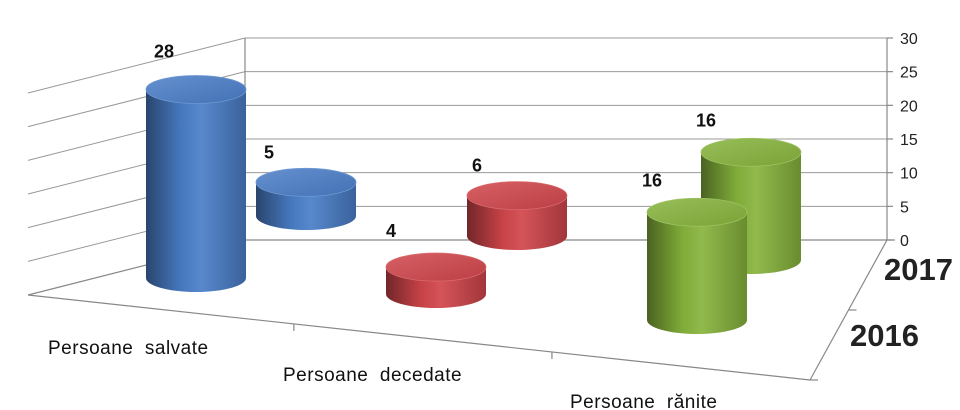 This screenshot has height=410, width=960. Describe the element at coordinates (918, 269) in the screenshot. I see `series-label: 2017` at that location.